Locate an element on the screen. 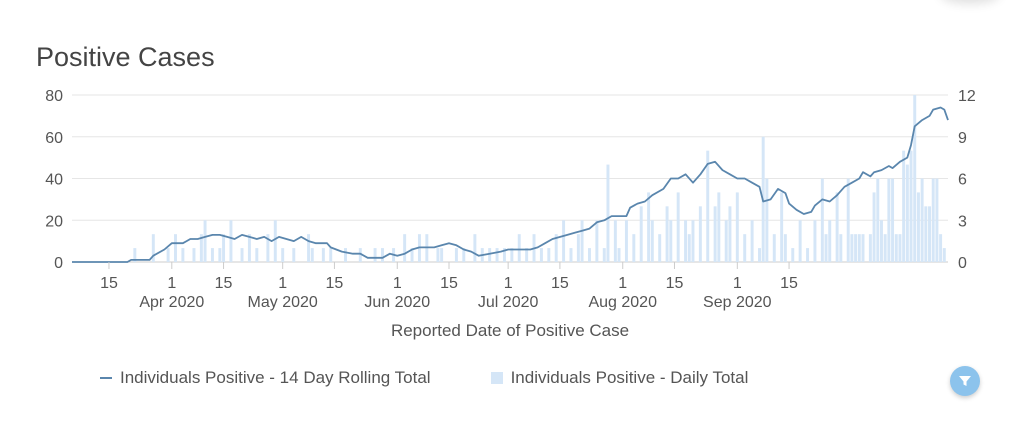 This screenshot has height=430, width=1023. legend-item-daily-total: Individuals Positive - Daily Total is located at coordinates (619, 378).